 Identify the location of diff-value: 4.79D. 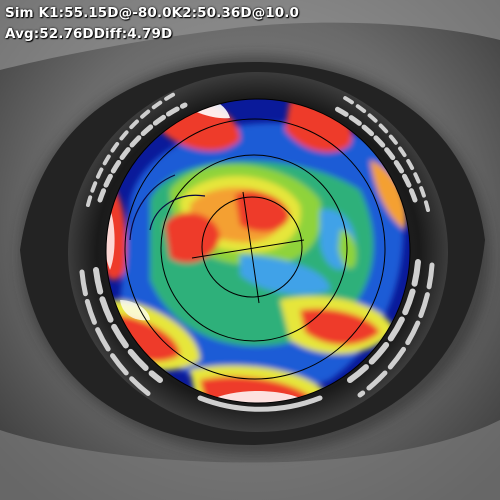
(150, 34).